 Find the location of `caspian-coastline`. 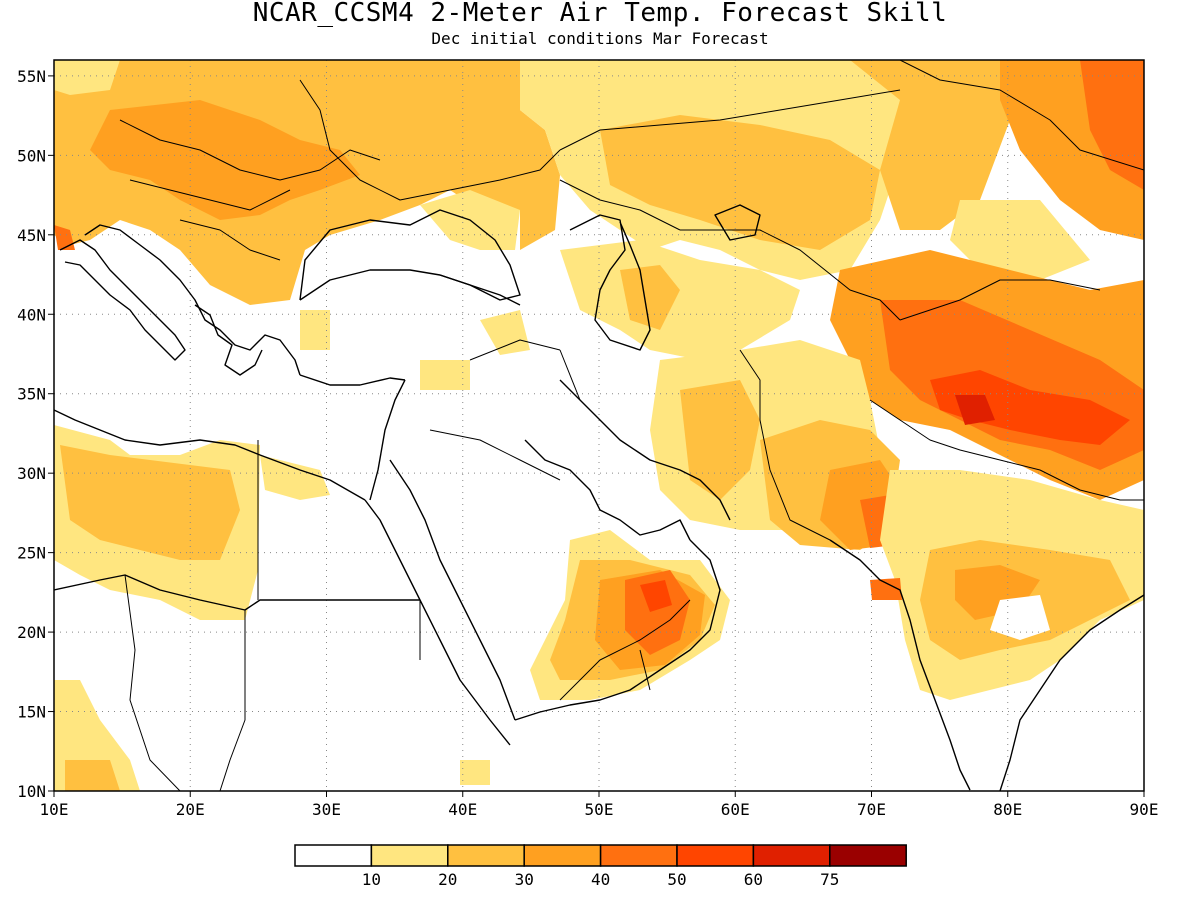

caspian-coastline is located at coordinates (610, 282).